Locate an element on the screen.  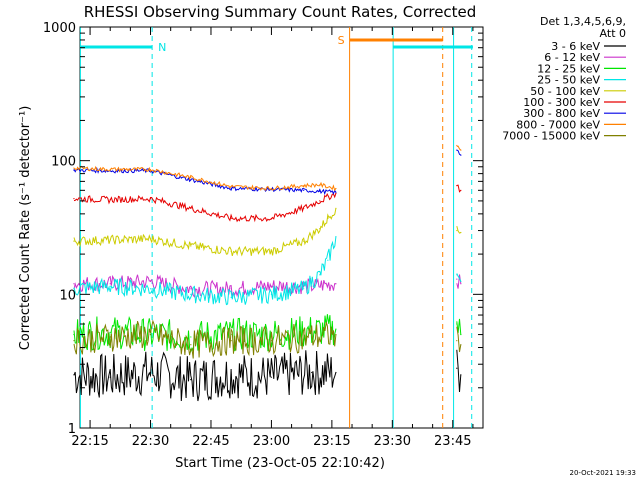
legend-label: 7000 - 15000 keV is located at coordinates (551, 136).